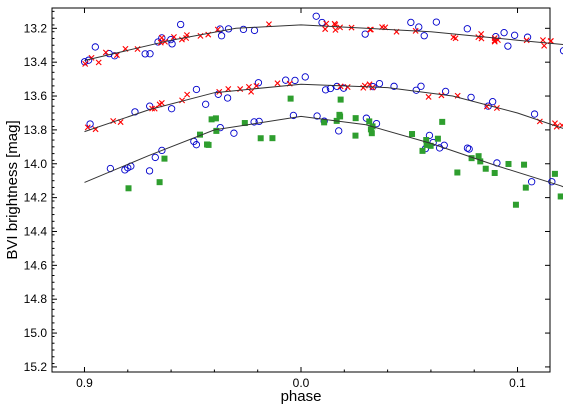 This screenshot has width=563, height=409. Describe the element at coordinates (36, 265) in the screenshot. I see `y-tick-label: 14.6` at that location.